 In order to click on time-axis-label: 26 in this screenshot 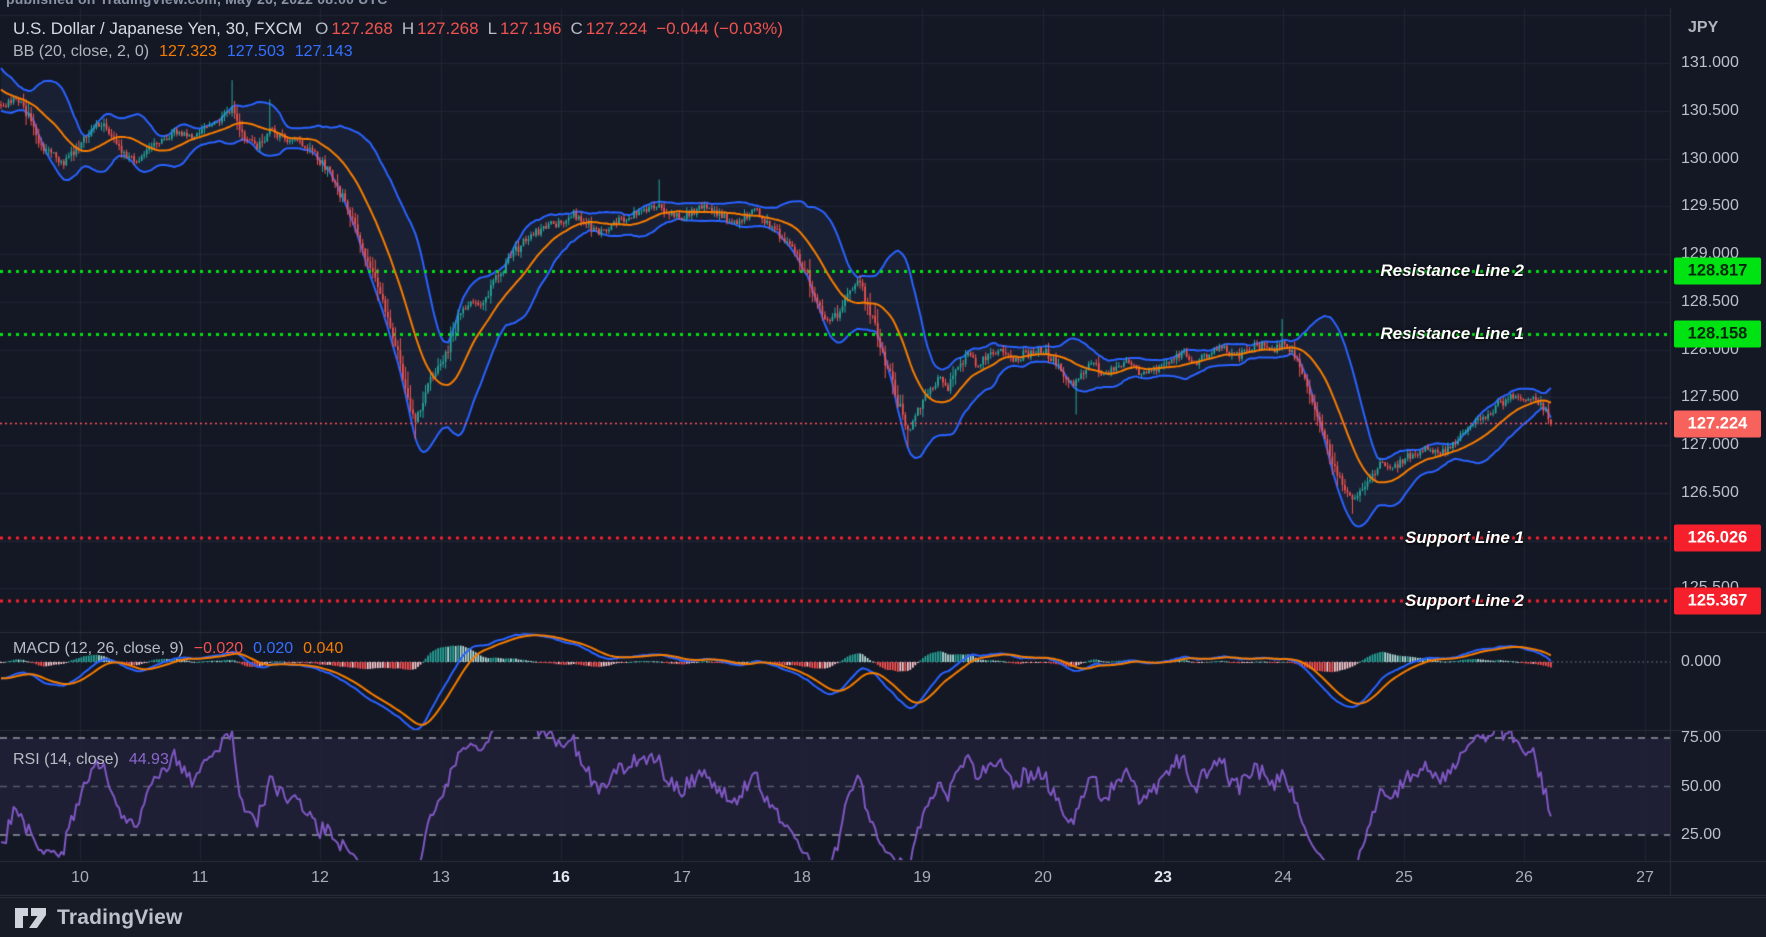, I will do `click(1524, 877)`.